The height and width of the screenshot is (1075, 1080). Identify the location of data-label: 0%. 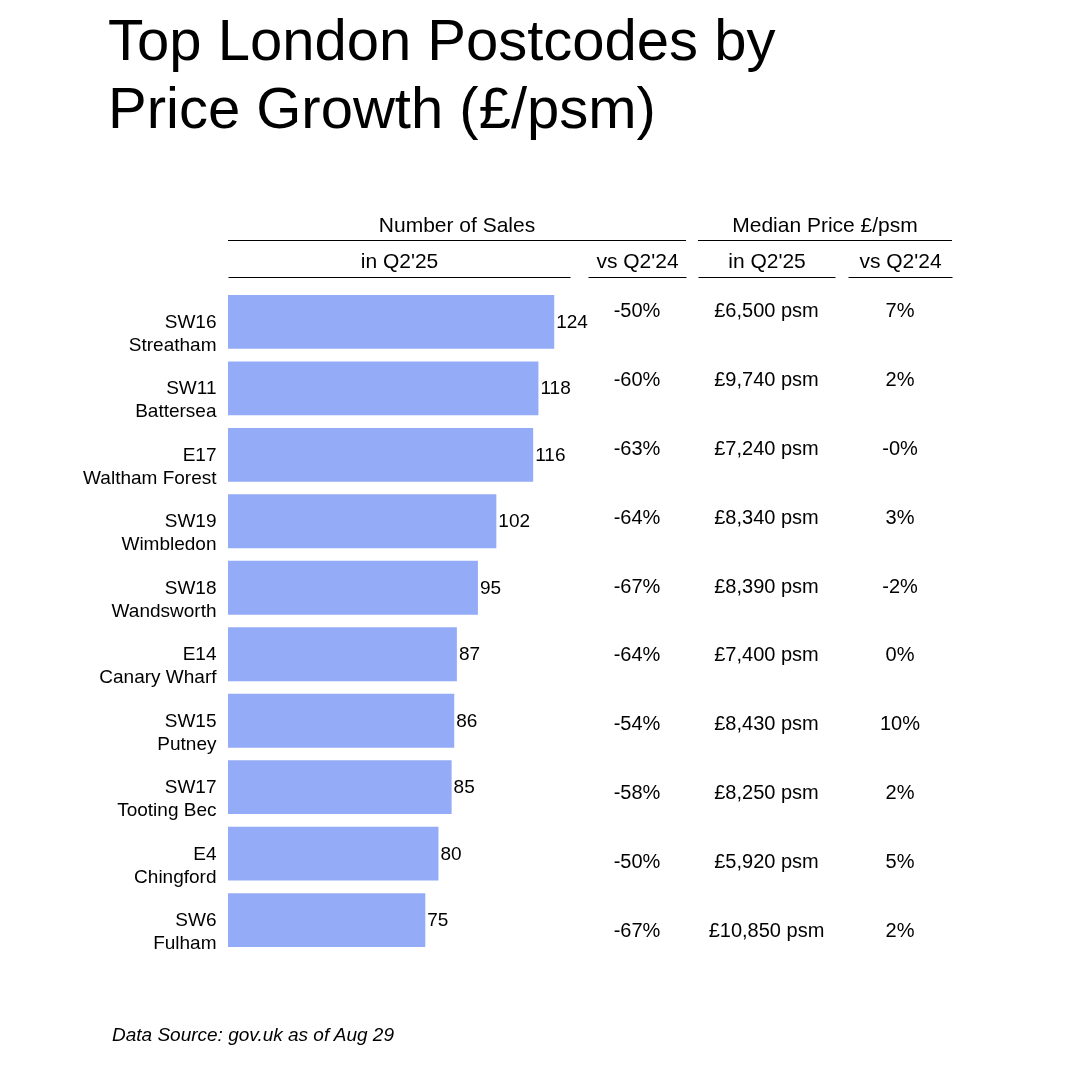
(900, 654).